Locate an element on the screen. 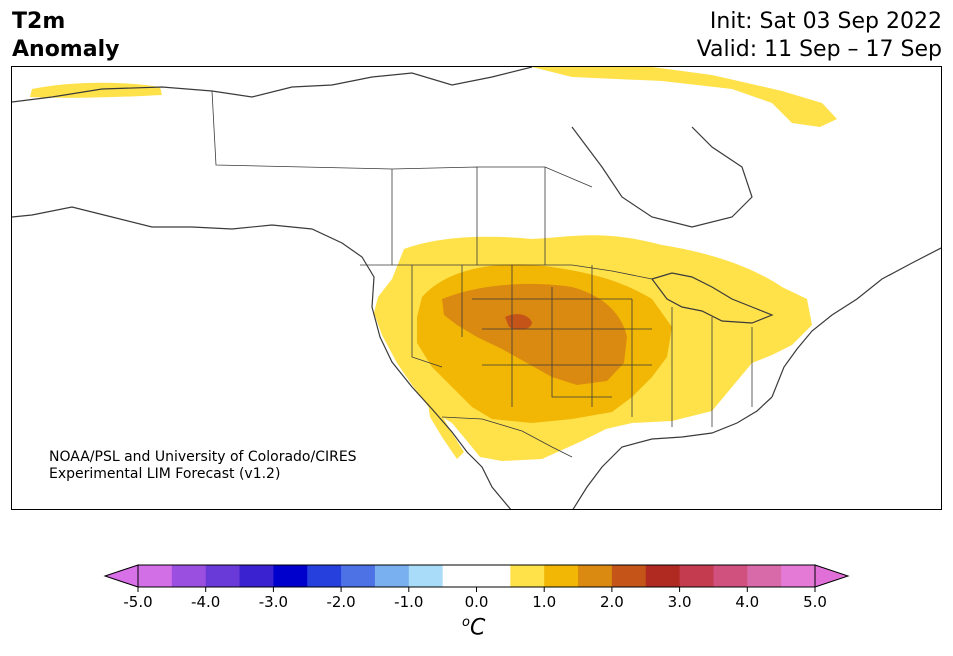 The height and width of the screenshot is (656, 953). great-lakes is located at coordinates (712, 298).